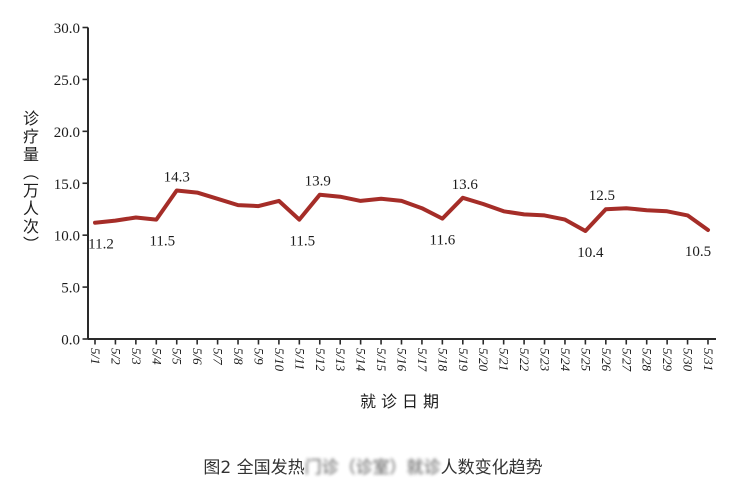 This screenshot has height=500, width=746. Describe the element at coordinates (279, 360) in the screenshot. I see `x-tick-label: 5/10` at that location.